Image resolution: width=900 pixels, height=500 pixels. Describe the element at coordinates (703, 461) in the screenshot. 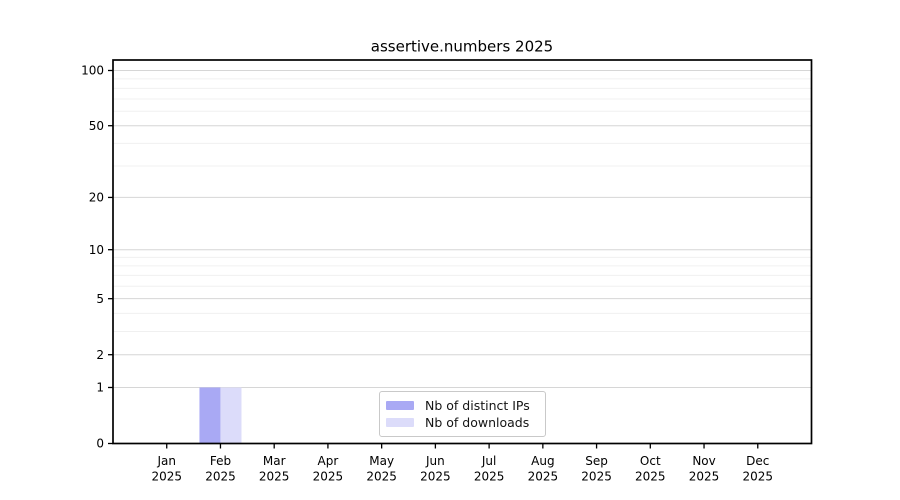

I see `x-tick-label-month: Nov` at that location.